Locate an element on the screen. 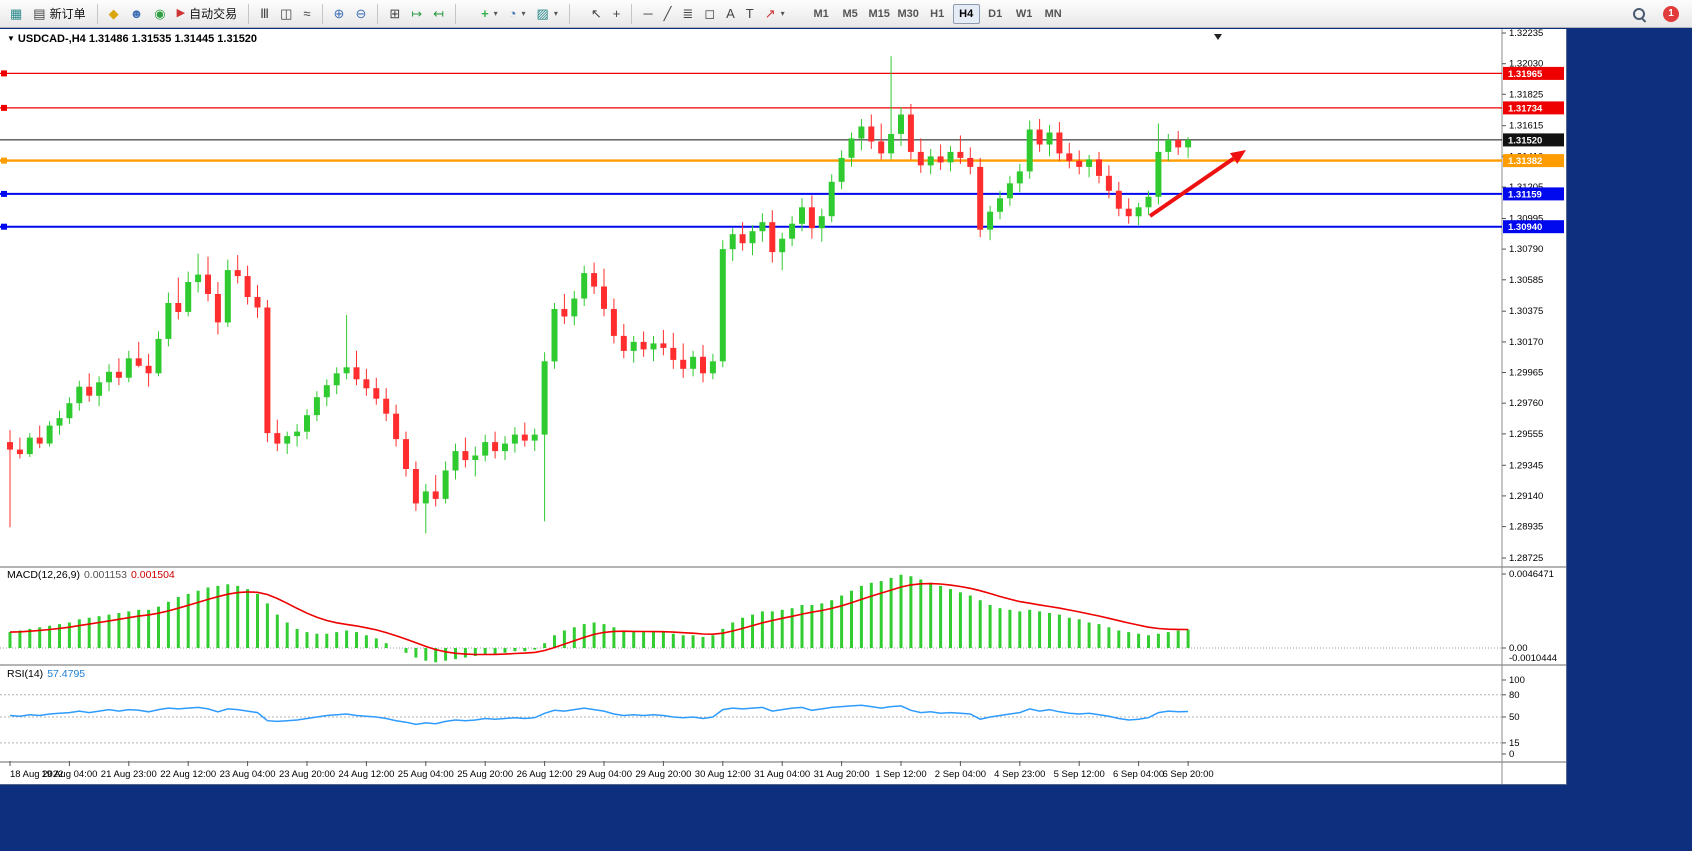  search-icon is located at coordinates (1639, 14).